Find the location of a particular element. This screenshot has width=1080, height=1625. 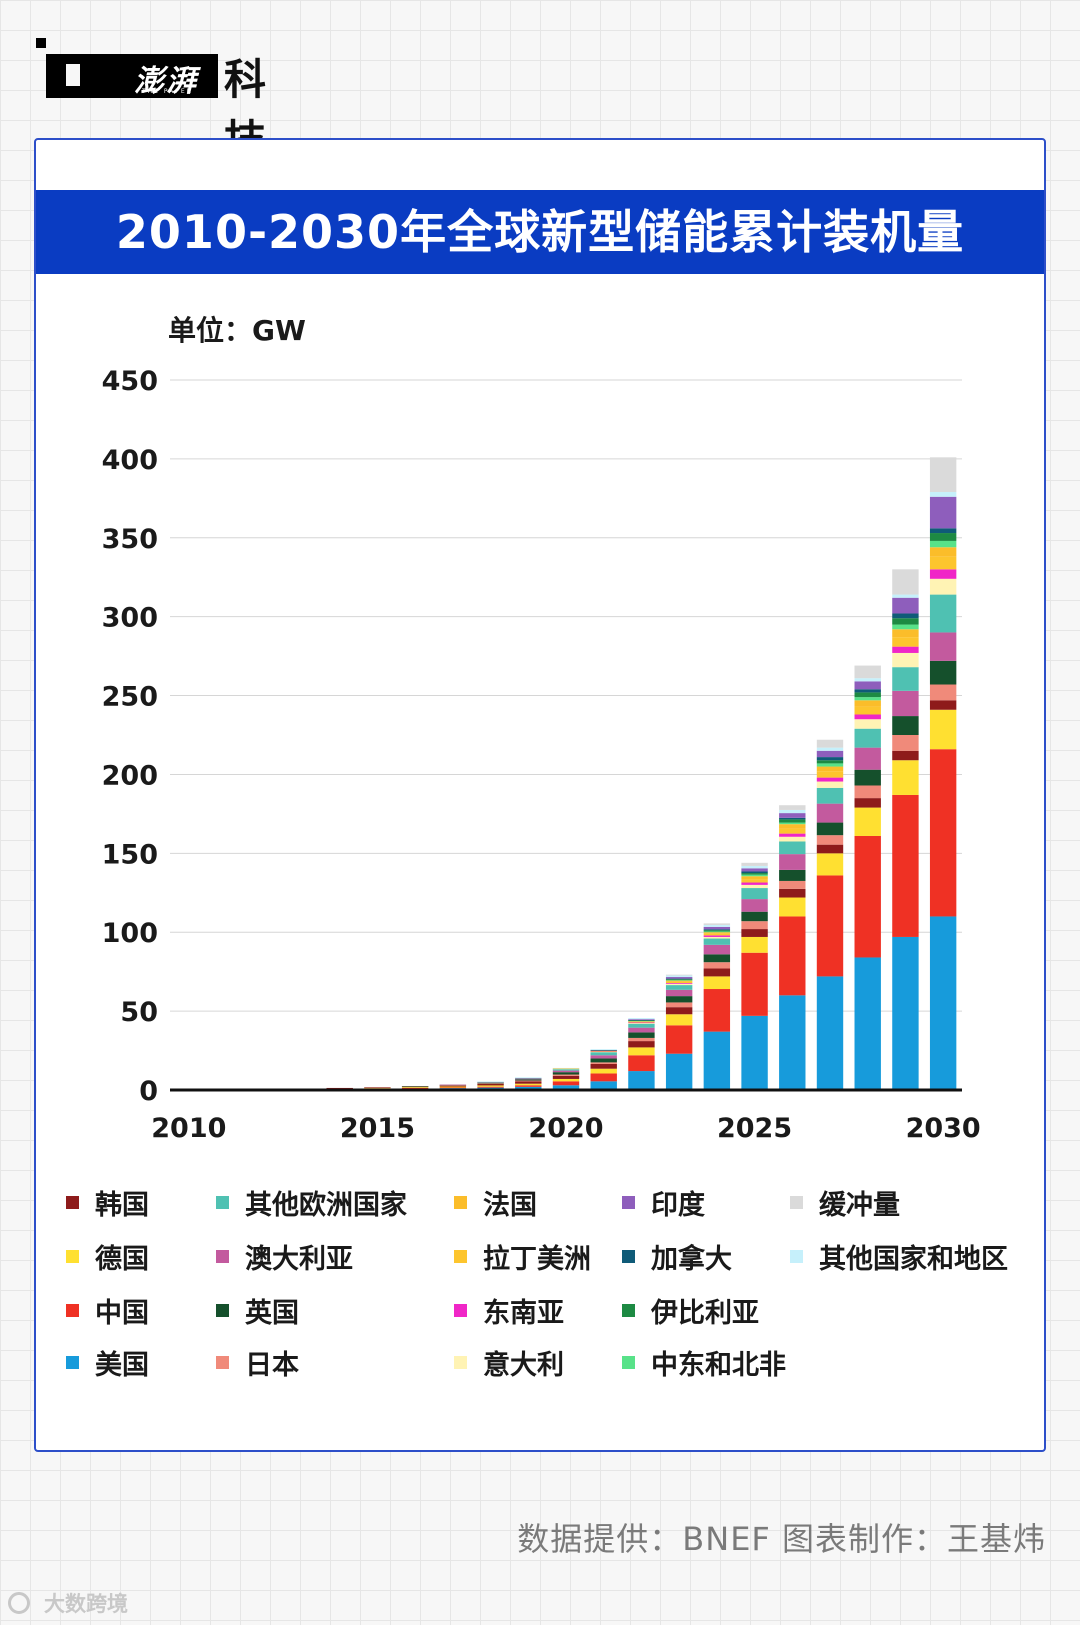

logo-corner-mark is located at coordinates (41, 43).